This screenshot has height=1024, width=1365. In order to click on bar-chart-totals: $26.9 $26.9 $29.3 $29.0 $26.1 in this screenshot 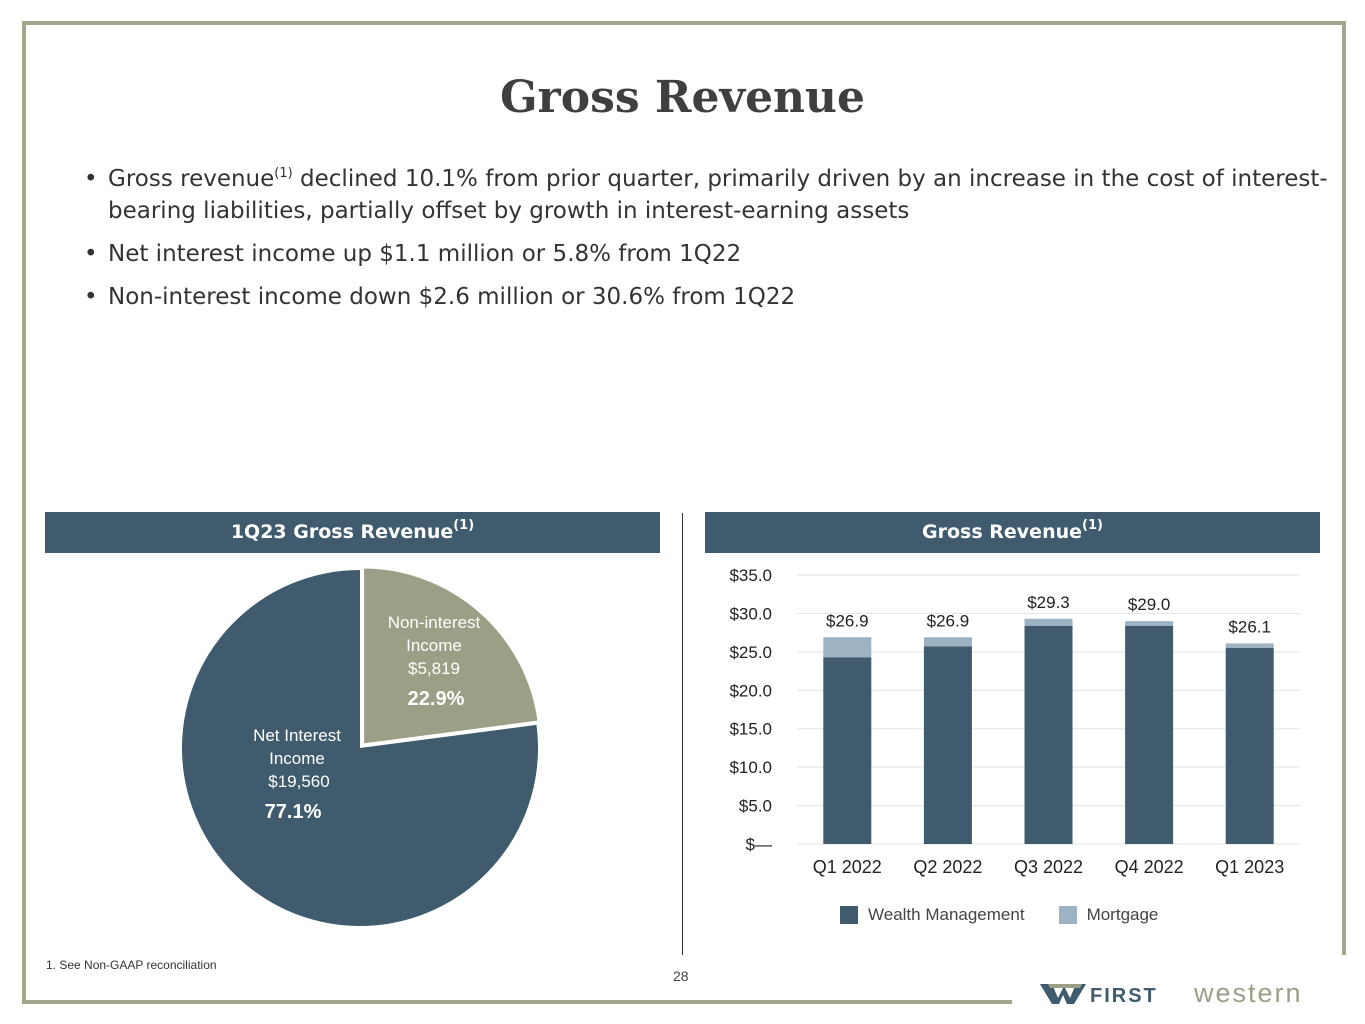, I will do `click(1048, 615)`.